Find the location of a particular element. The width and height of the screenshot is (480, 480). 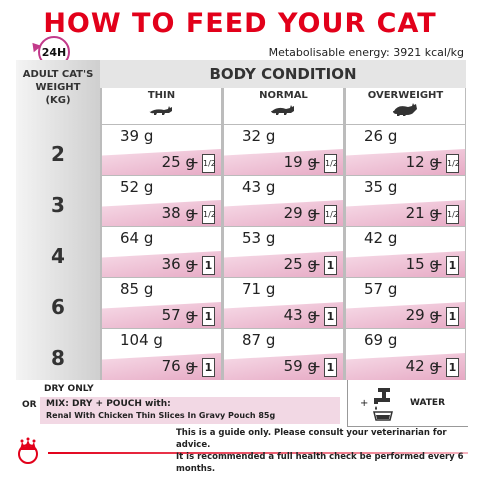

feeding-cell: 85 g 57 g +1 is located at coordinates (161, 303).